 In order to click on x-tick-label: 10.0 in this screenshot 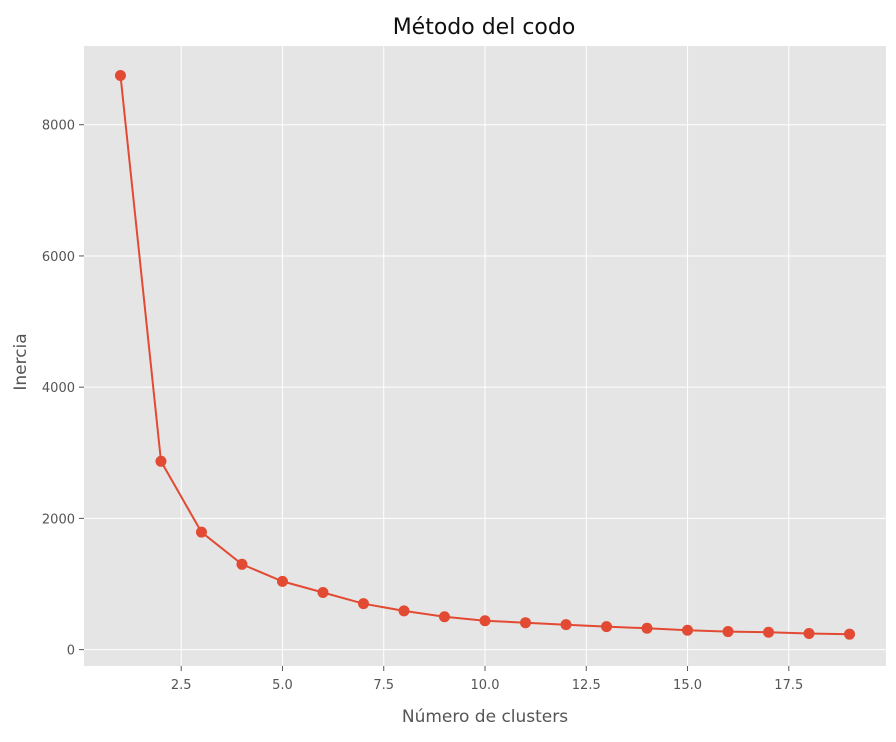, I will do `click(485, 685)`.